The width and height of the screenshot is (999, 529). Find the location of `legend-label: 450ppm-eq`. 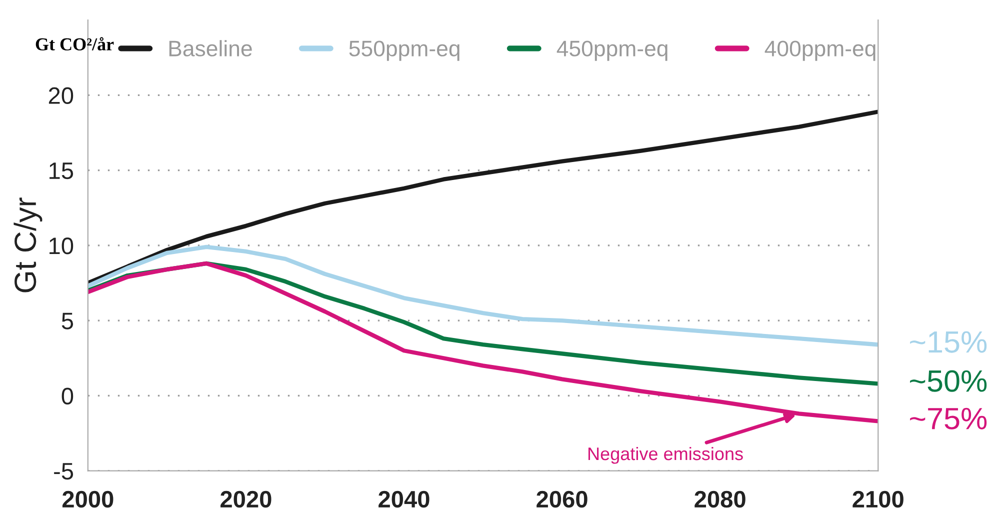

legend-label: 450ppm-eq is located at coordinates (612, 50).